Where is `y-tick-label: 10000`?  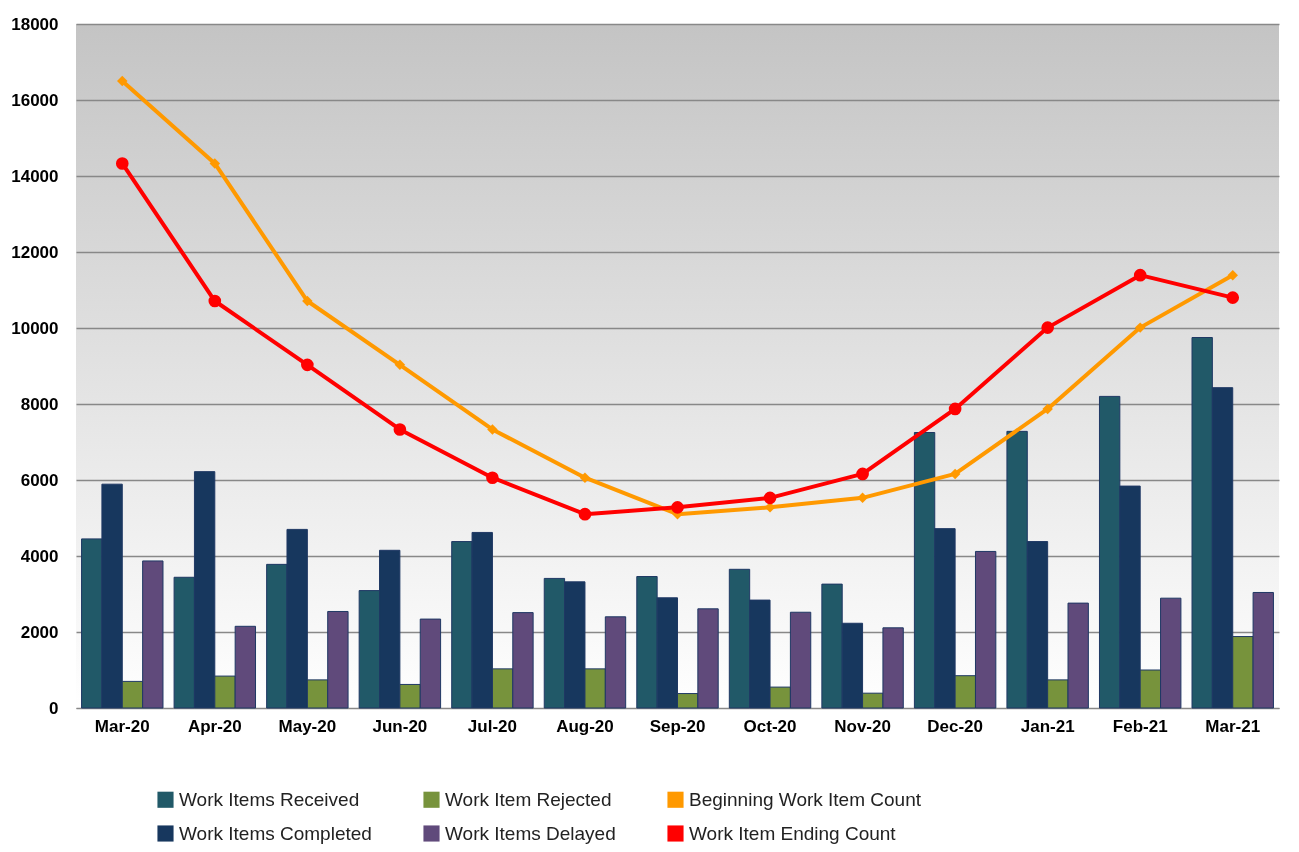
y-tick-label: 10000 is located at coordinates (35, 328).